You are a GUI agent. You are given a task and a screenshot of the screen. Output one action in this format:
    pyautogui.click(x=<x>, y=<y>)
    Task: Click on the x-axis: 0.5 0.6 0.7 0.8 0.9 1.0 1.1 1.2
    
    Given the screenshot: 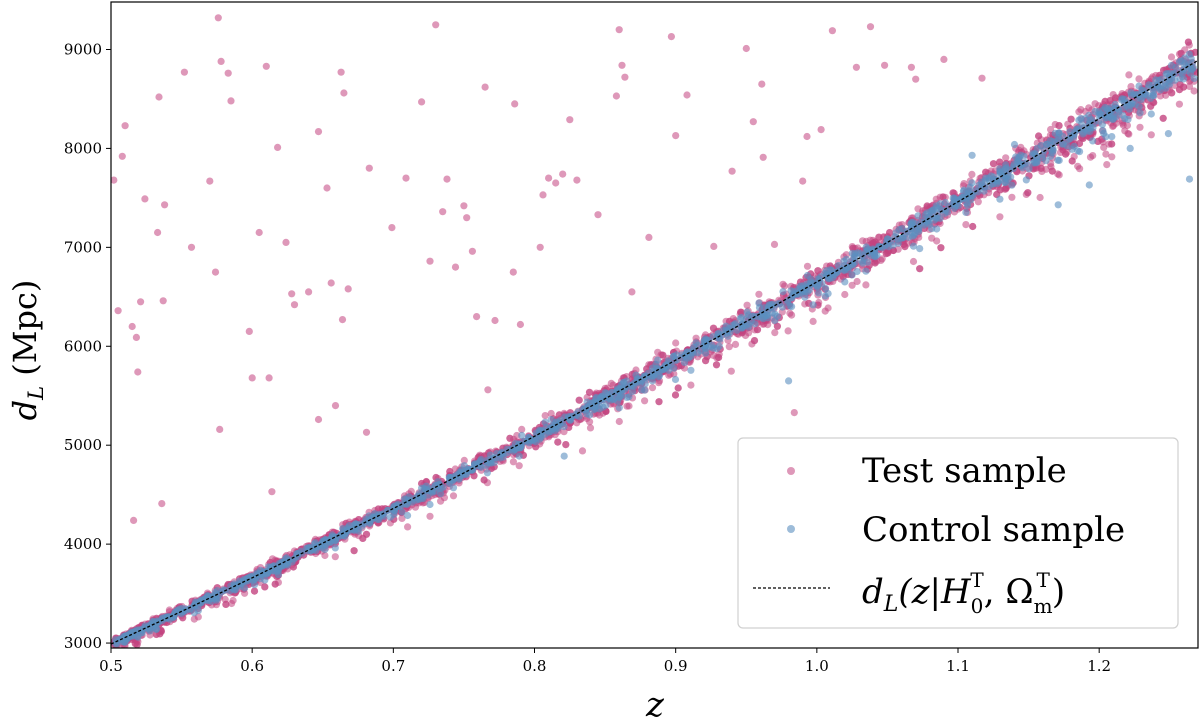 What is the action you would take?
    pyautogui.click(x=605, y=661)
    